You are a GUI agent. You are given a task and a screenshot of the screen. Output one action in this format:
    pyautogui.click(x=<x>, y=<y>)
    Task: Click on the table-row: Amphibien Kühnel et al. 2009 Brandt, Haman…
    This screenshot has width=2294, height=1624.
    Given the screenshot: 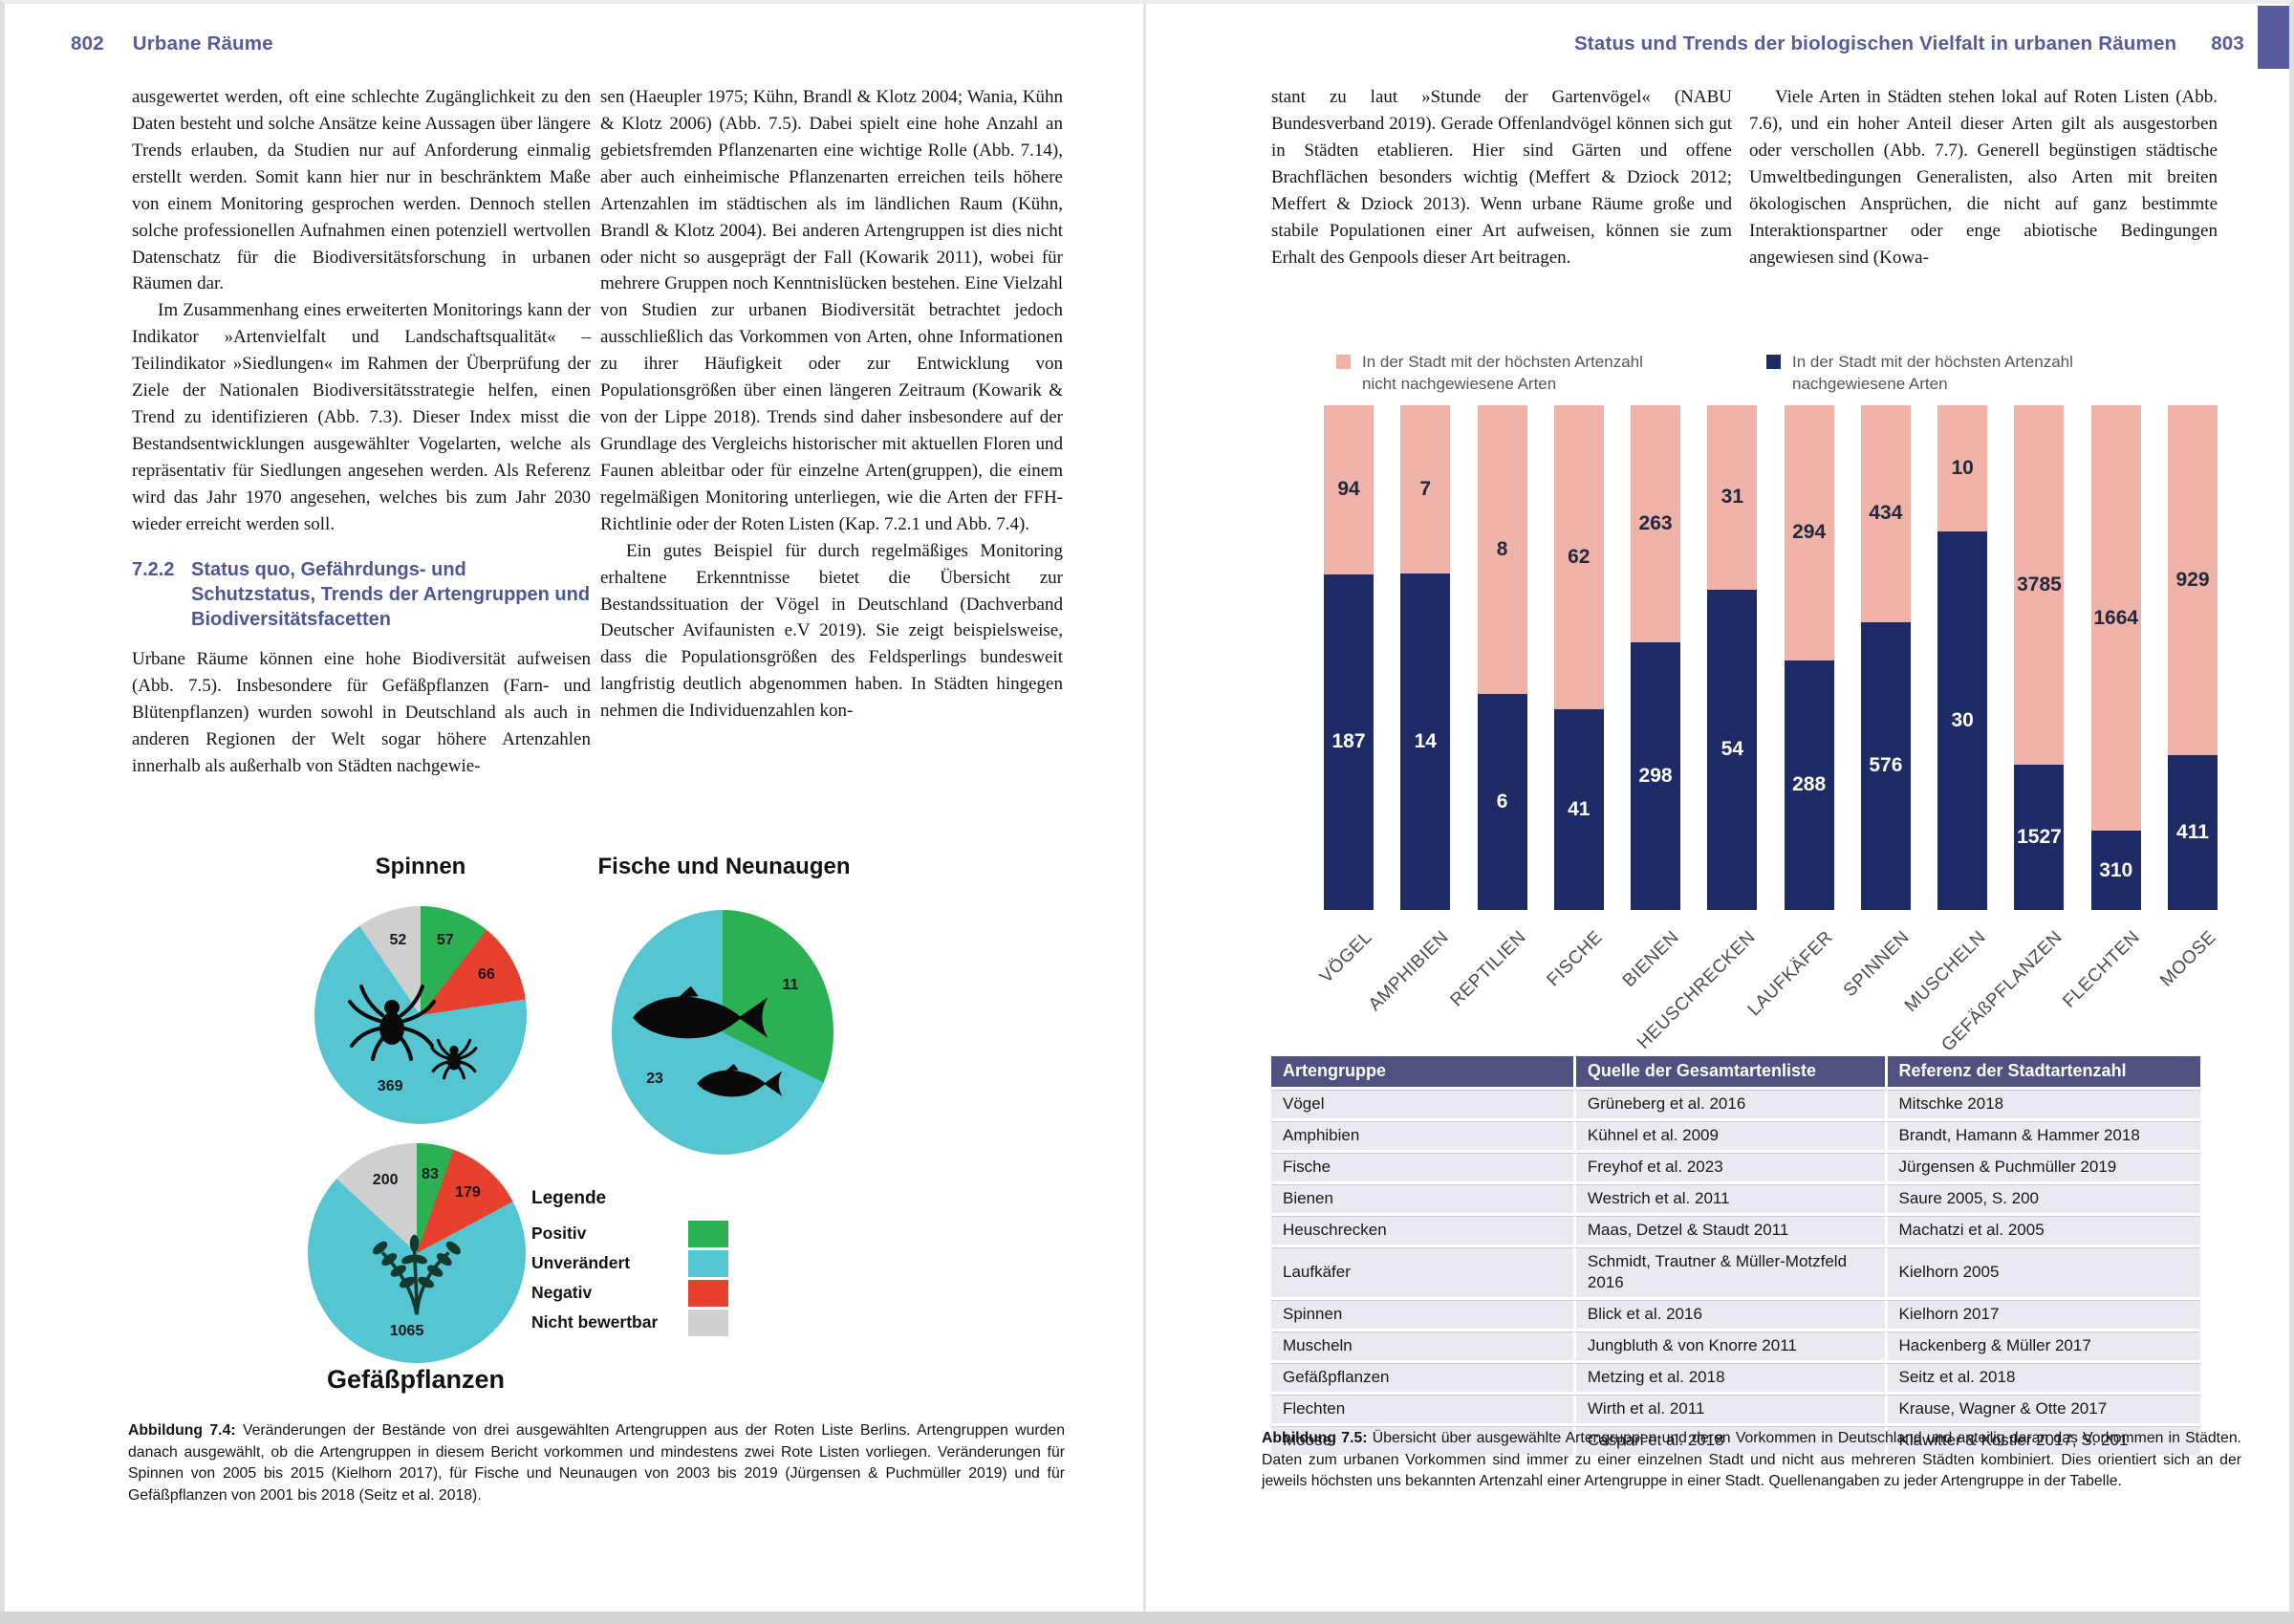 What is the action you would take?
    pyautogui.click(x=1735, y=1136)
    